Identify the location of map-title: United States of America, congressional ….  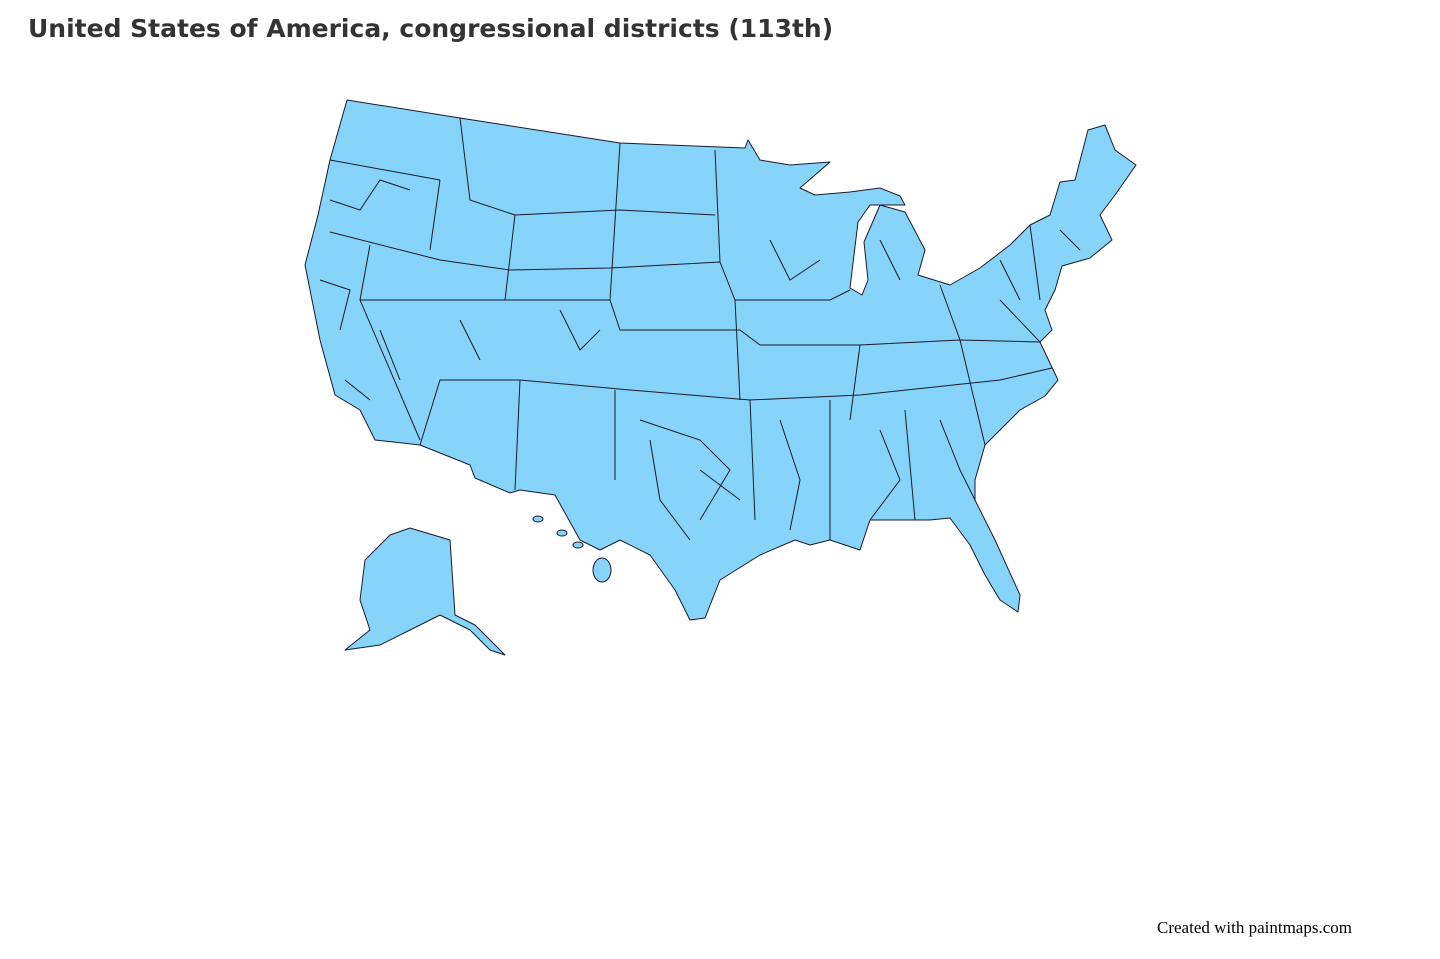
(431, 28).